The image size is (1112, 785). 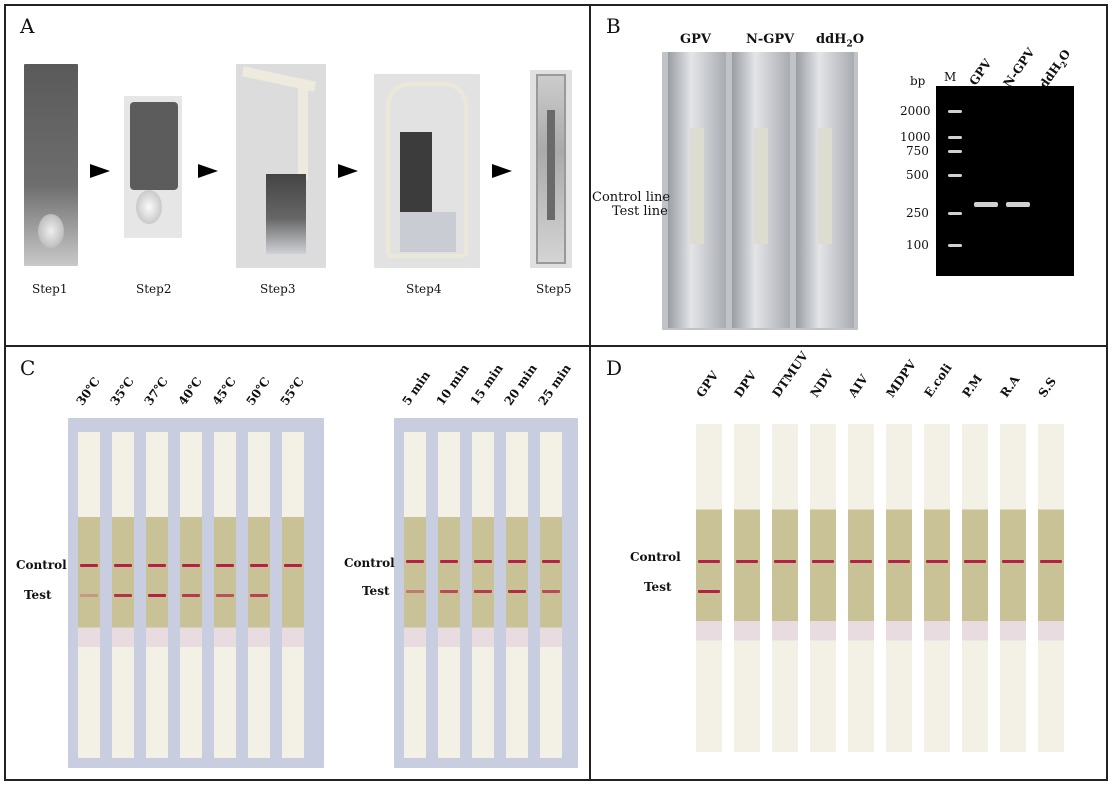 What do you see at coordinates (28, 368) in the screenshot?
I see `panel-c-label: C` at bounding box center [28, 368].